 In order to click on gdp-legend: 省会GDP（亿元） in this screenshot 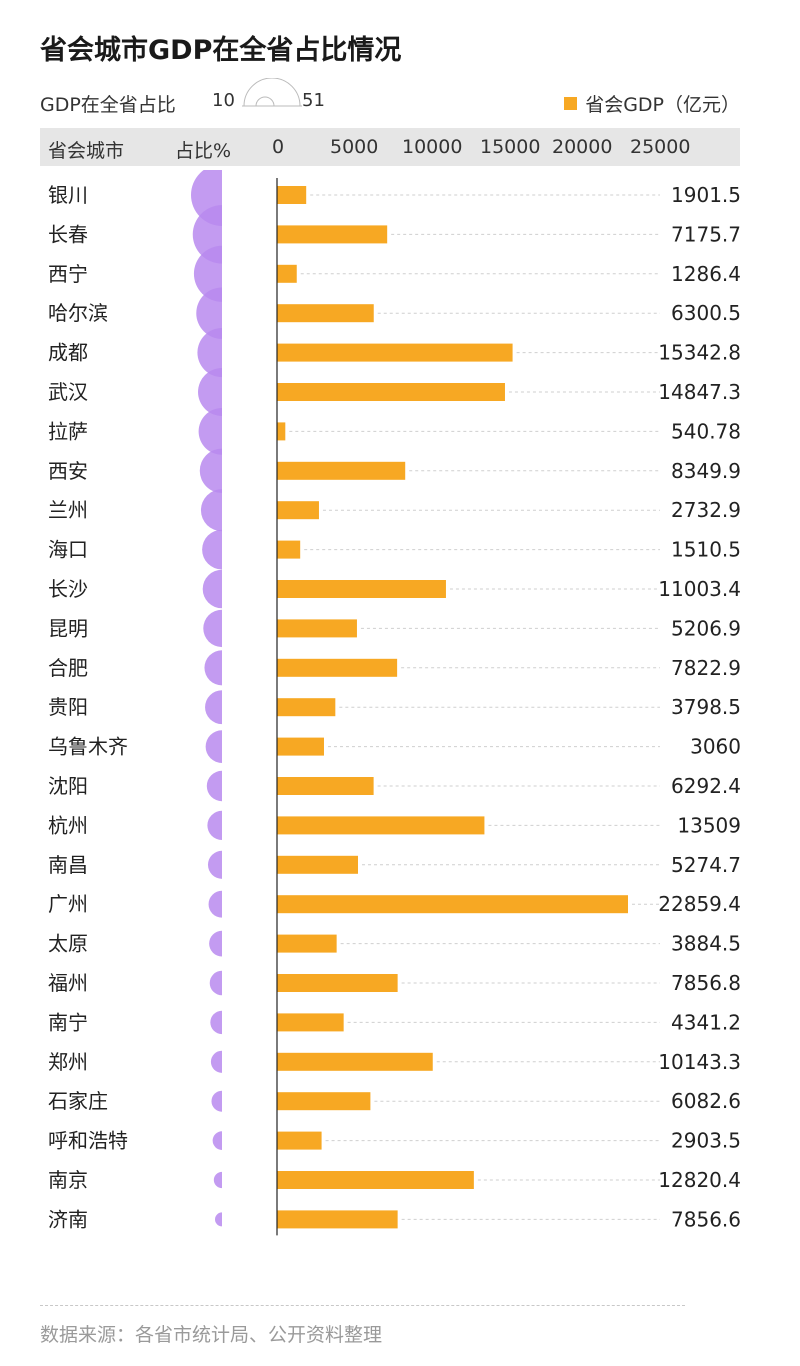, I will do `click(652, 103)`.